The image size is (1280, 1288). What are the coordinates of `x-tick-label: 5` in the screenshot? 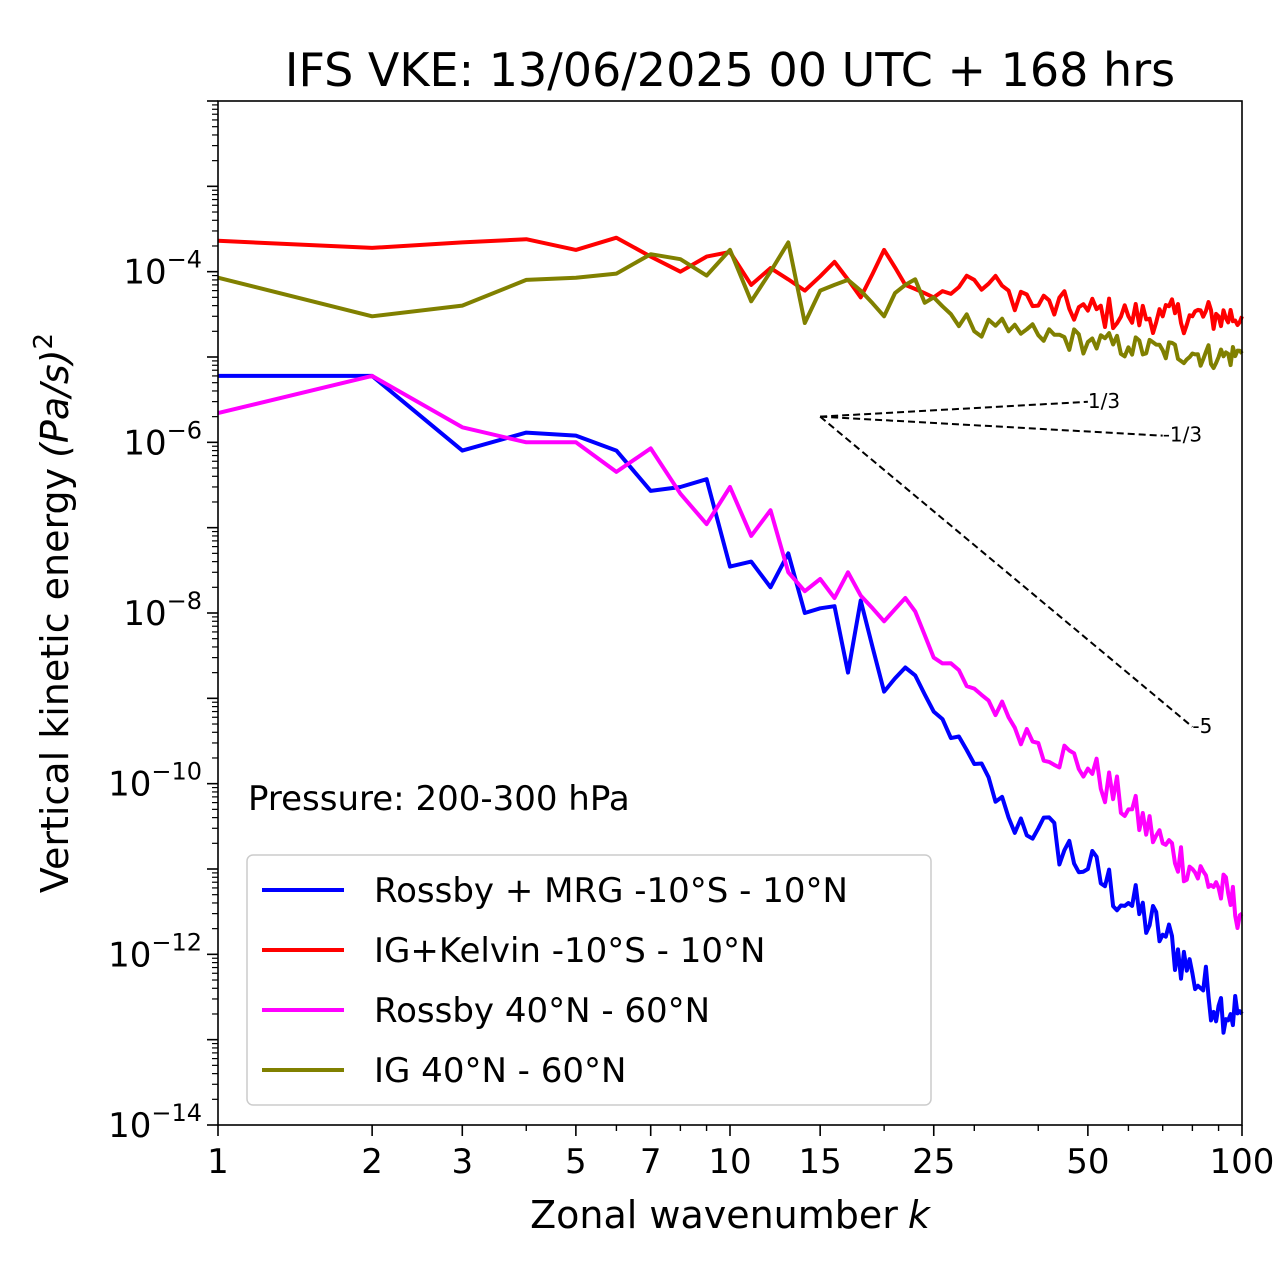 It's located at (576, 1162).